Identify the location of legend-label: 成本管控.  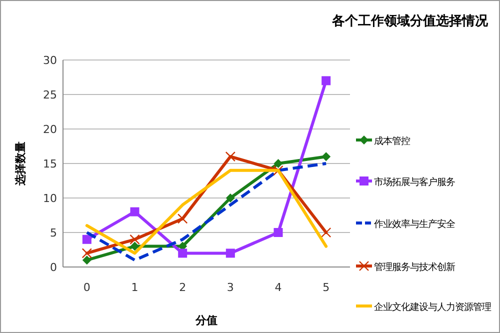
(392, 141).